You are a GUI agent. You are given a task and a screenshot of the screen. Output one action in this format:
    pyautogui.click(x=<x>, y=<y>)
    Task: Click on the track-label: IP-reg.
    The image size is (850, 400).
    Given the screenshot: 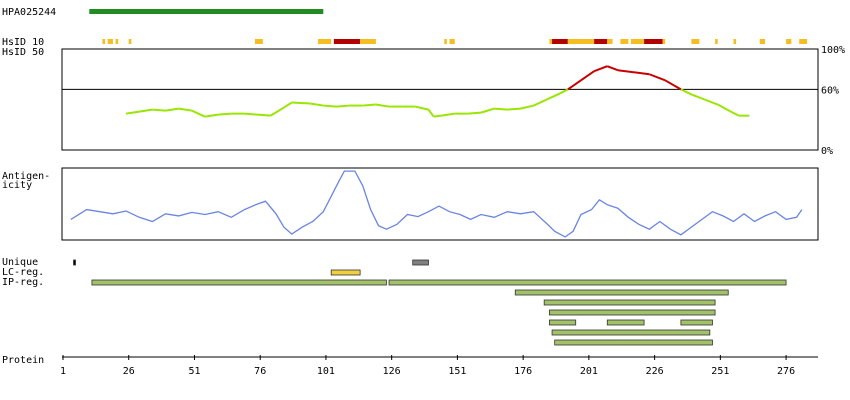 What is the action you would take?
    pyautogui.click(x=23, y=282)
    